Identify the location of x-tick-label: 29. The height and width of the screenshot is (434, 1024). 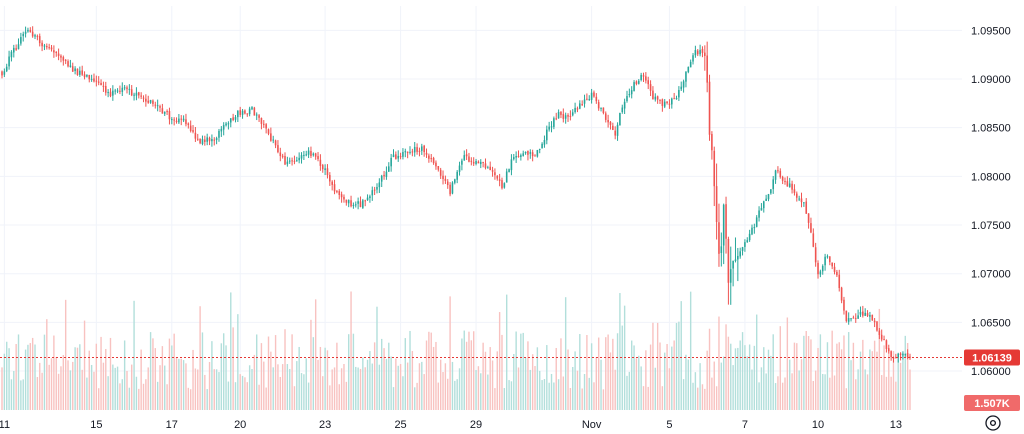
(476, 425).